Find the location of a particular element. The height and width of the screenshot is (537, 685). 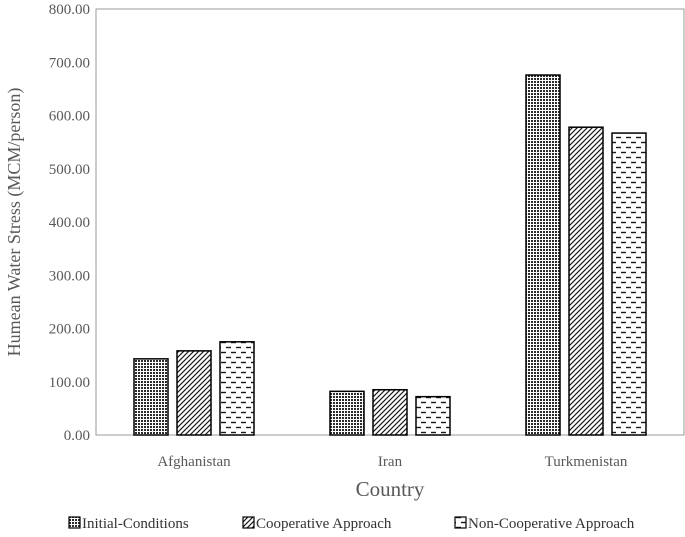

y-tick-label: 400.00 is located at coordinates (69, 223).